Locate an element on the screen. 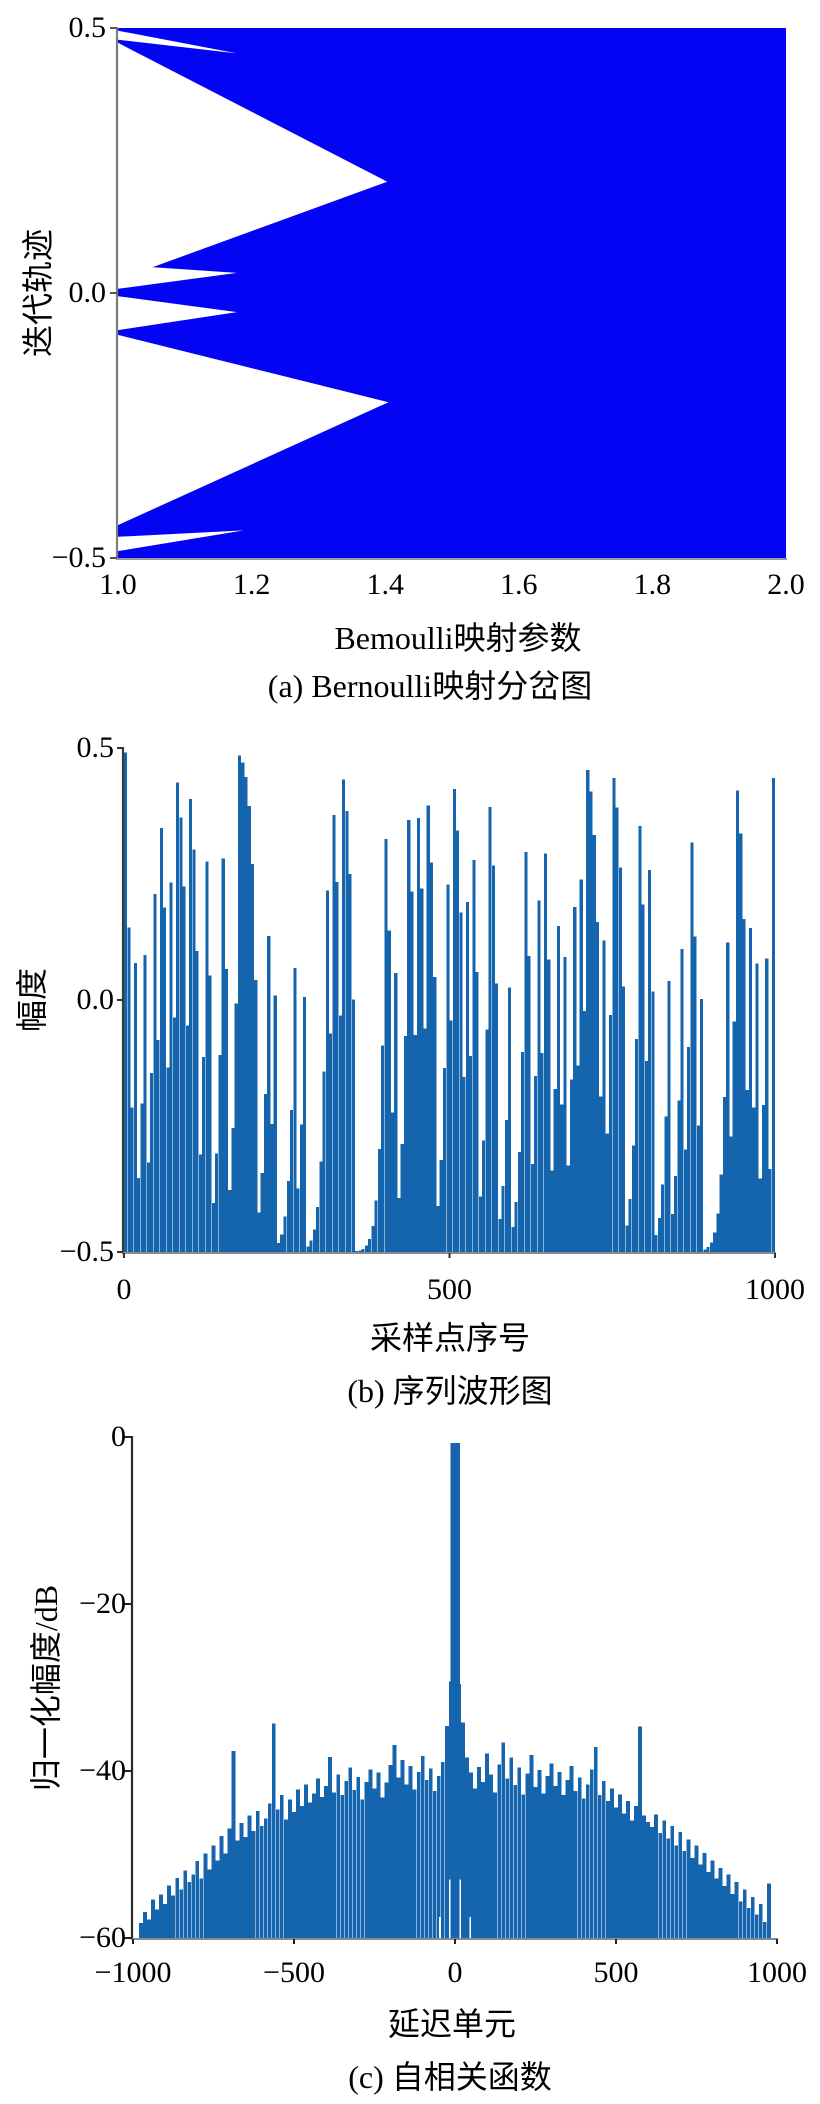  autocorr-xtick-label: −1000 is located at coordinates (133, 1972).